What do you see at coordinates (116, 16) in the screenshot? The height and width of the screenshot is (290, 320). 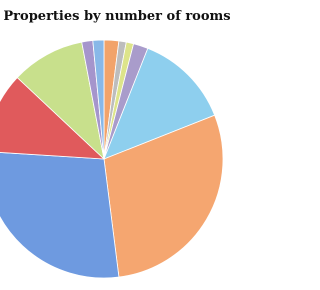 I see `chart-title: Properties by number of rooms` at bounding box center [116, 16].